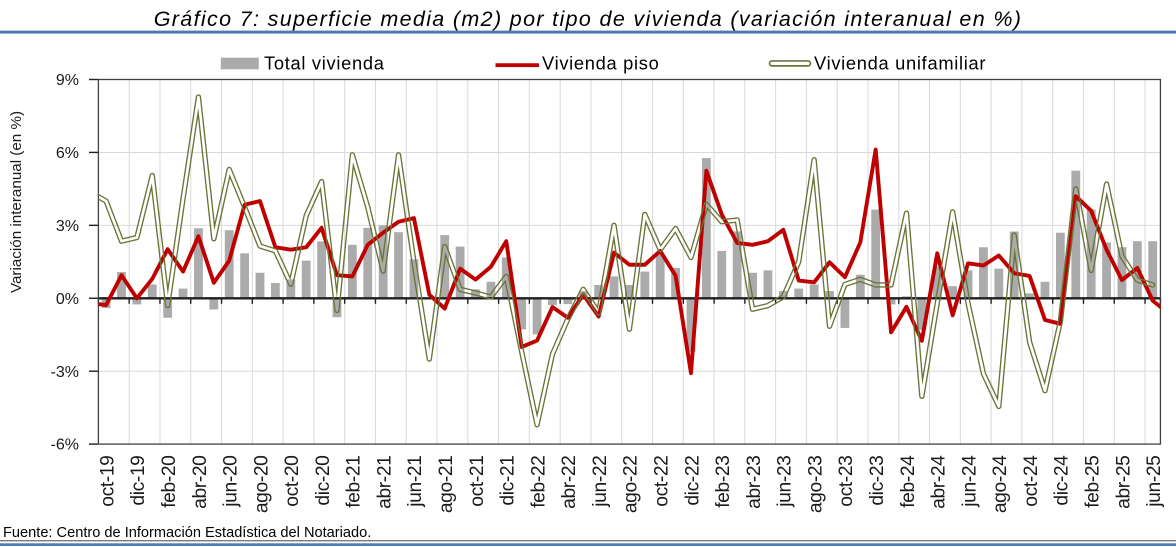  Describe the element at coordinates (65, 372) in the screenshot. I see `svg-text: -3%` at that location.